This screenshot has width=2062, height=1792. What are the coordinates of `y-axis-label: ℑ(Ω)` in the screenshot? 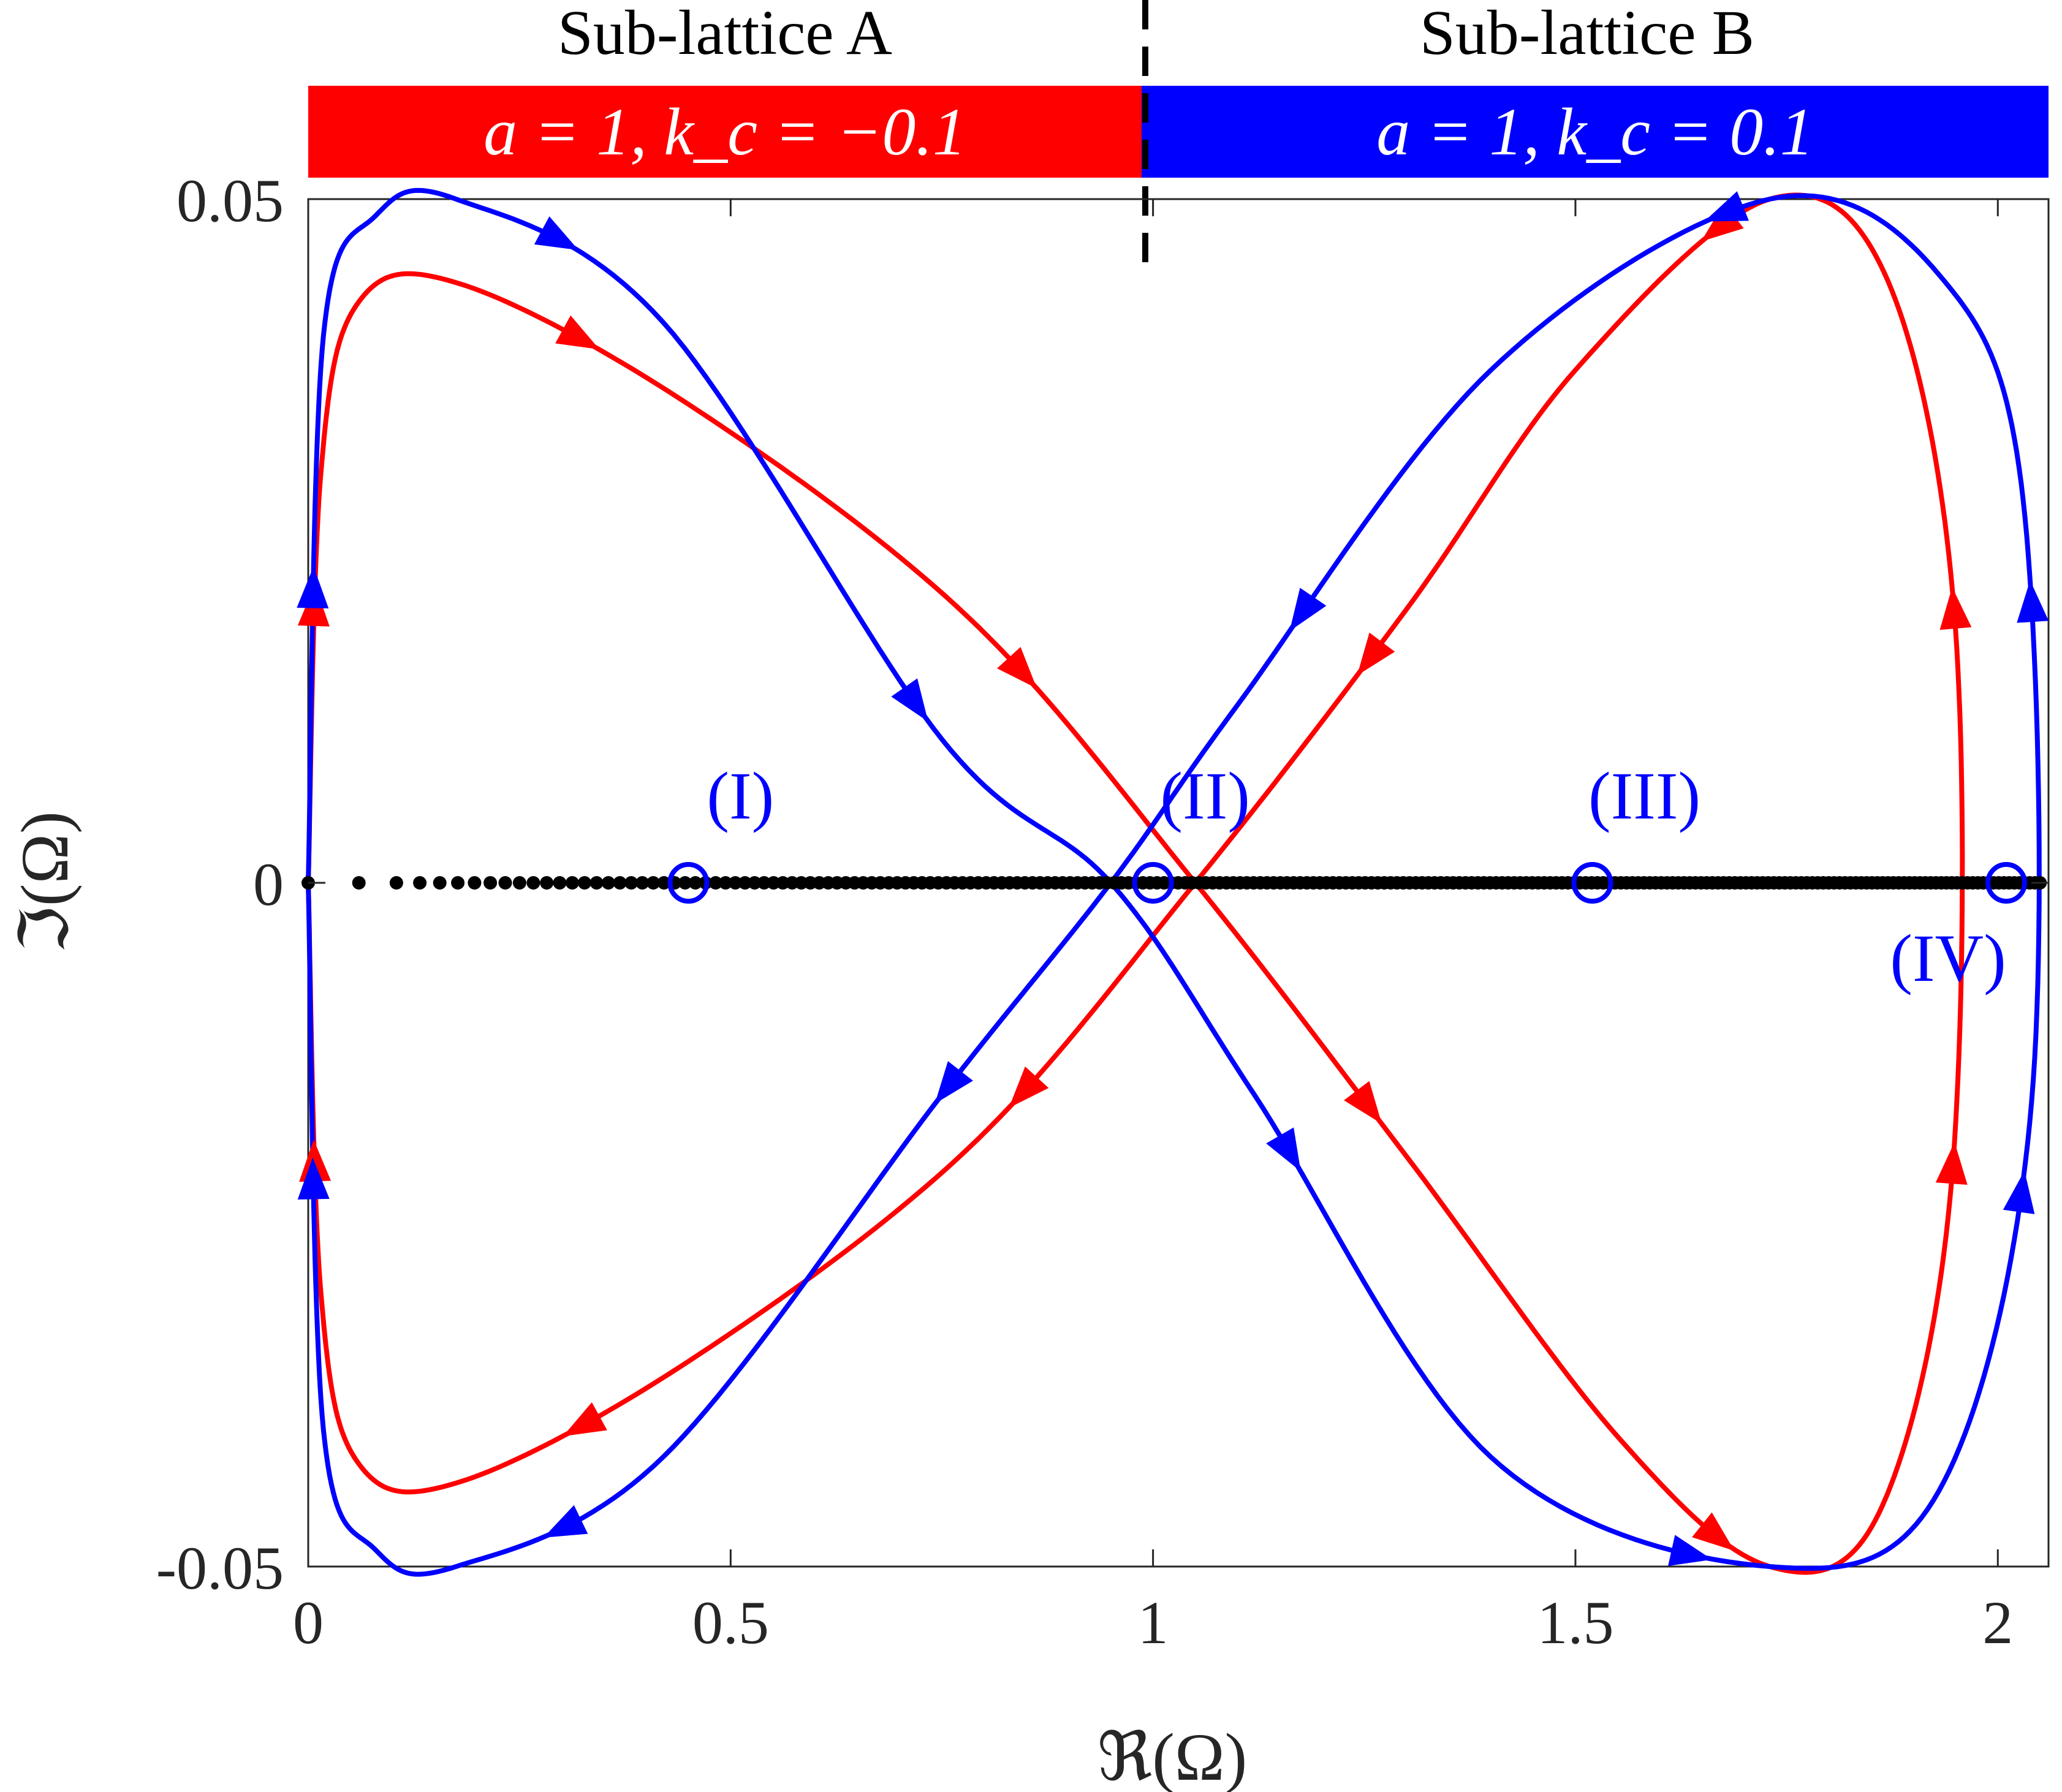 It's located at (44, 882).